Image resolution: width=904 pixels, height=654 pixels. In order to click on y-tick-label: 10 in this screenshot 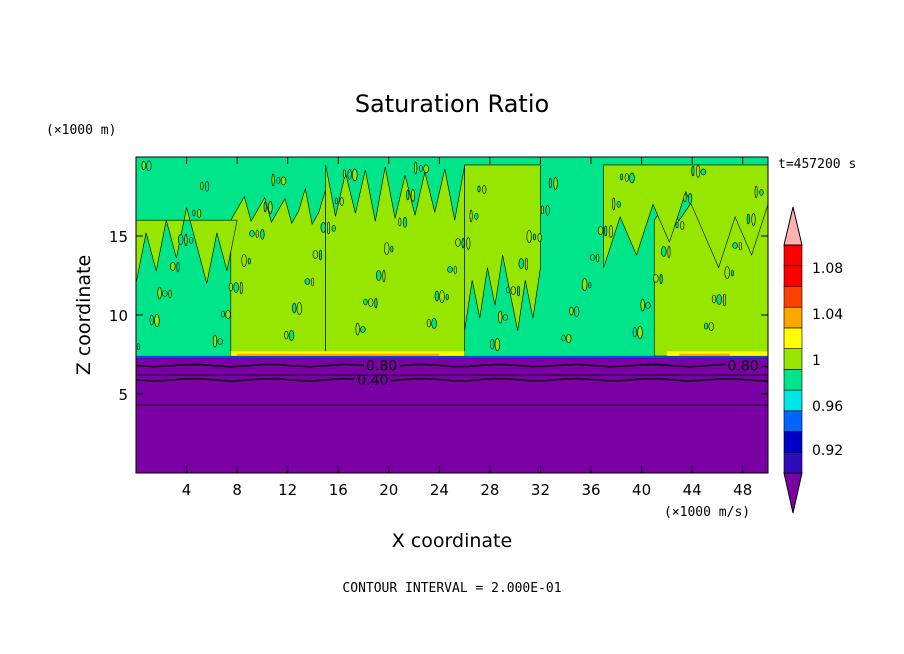, I will do `click(118, 316)`.